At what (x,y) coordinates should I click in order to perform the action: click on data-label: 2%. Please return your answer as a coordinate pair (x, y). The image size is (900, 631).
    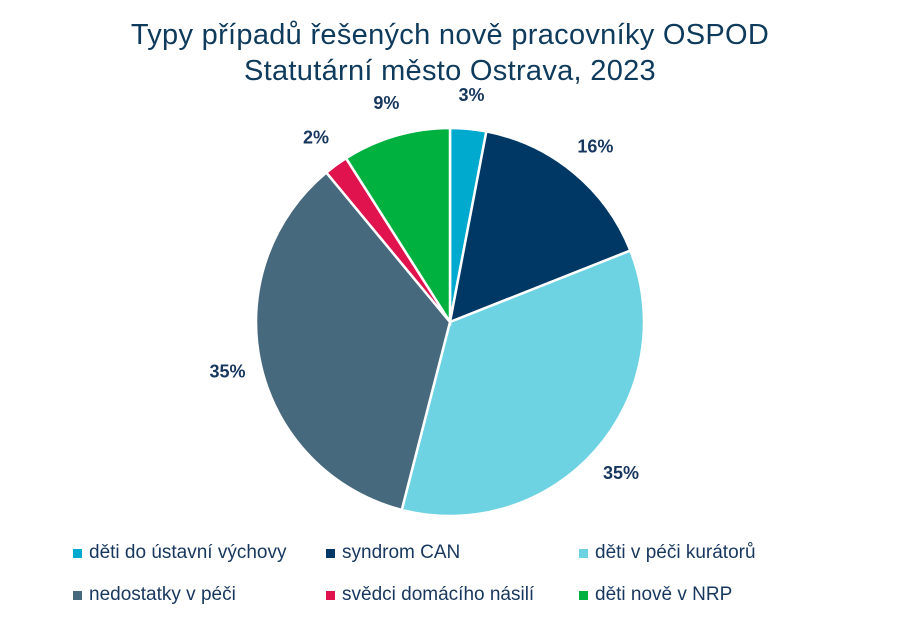
    Looking at the image, I should click on (316, 138).